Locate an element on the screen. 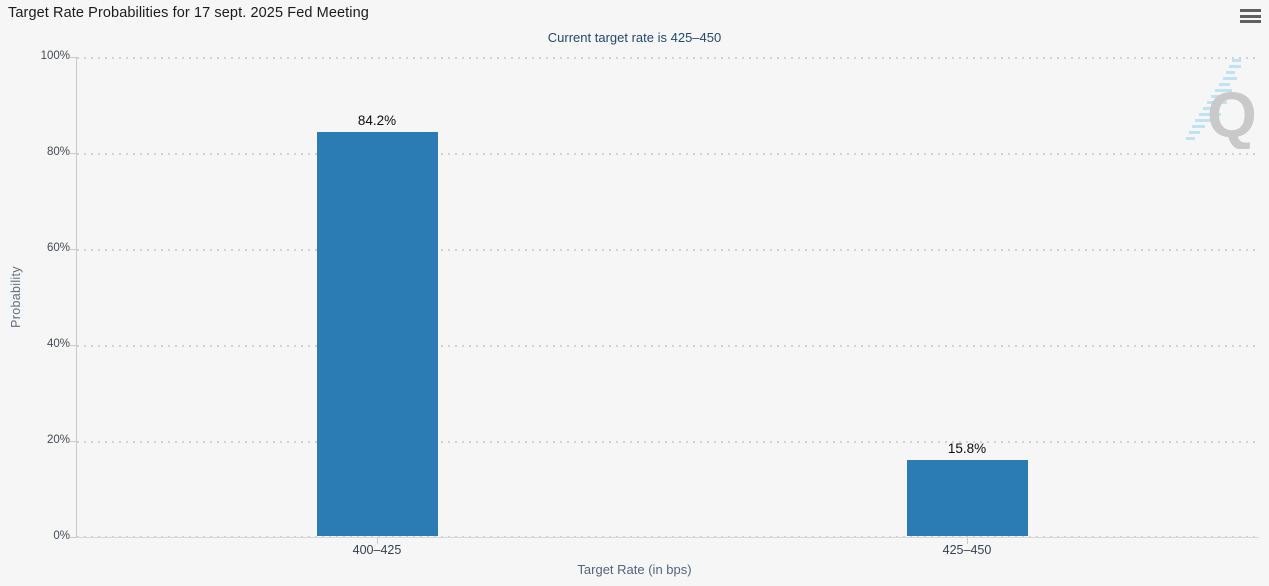 The height and width of the screenshot is (586, 1269). chart-context-menu-button is located at coordinates (1250, 16).